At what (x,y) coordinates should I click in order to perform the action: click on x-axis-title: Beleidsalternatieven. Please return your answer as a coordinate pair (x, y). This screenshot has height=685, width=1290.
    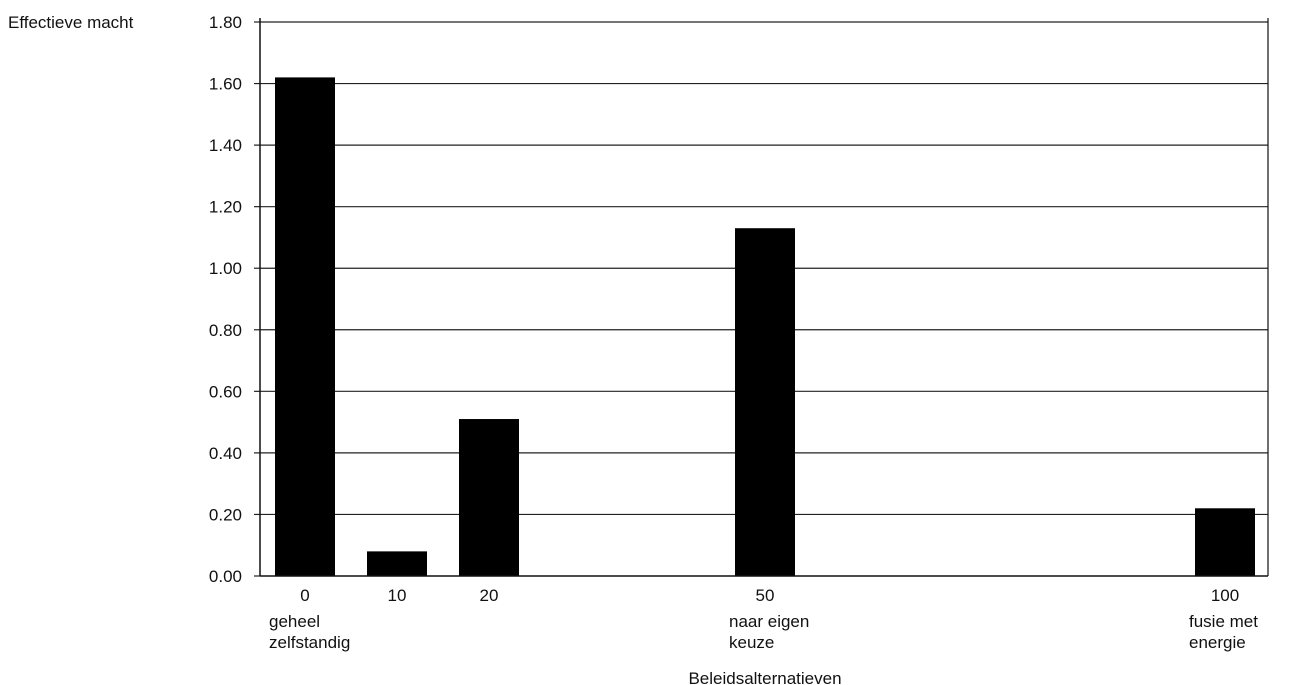
    Looking at the image, I should click on (764, 677).